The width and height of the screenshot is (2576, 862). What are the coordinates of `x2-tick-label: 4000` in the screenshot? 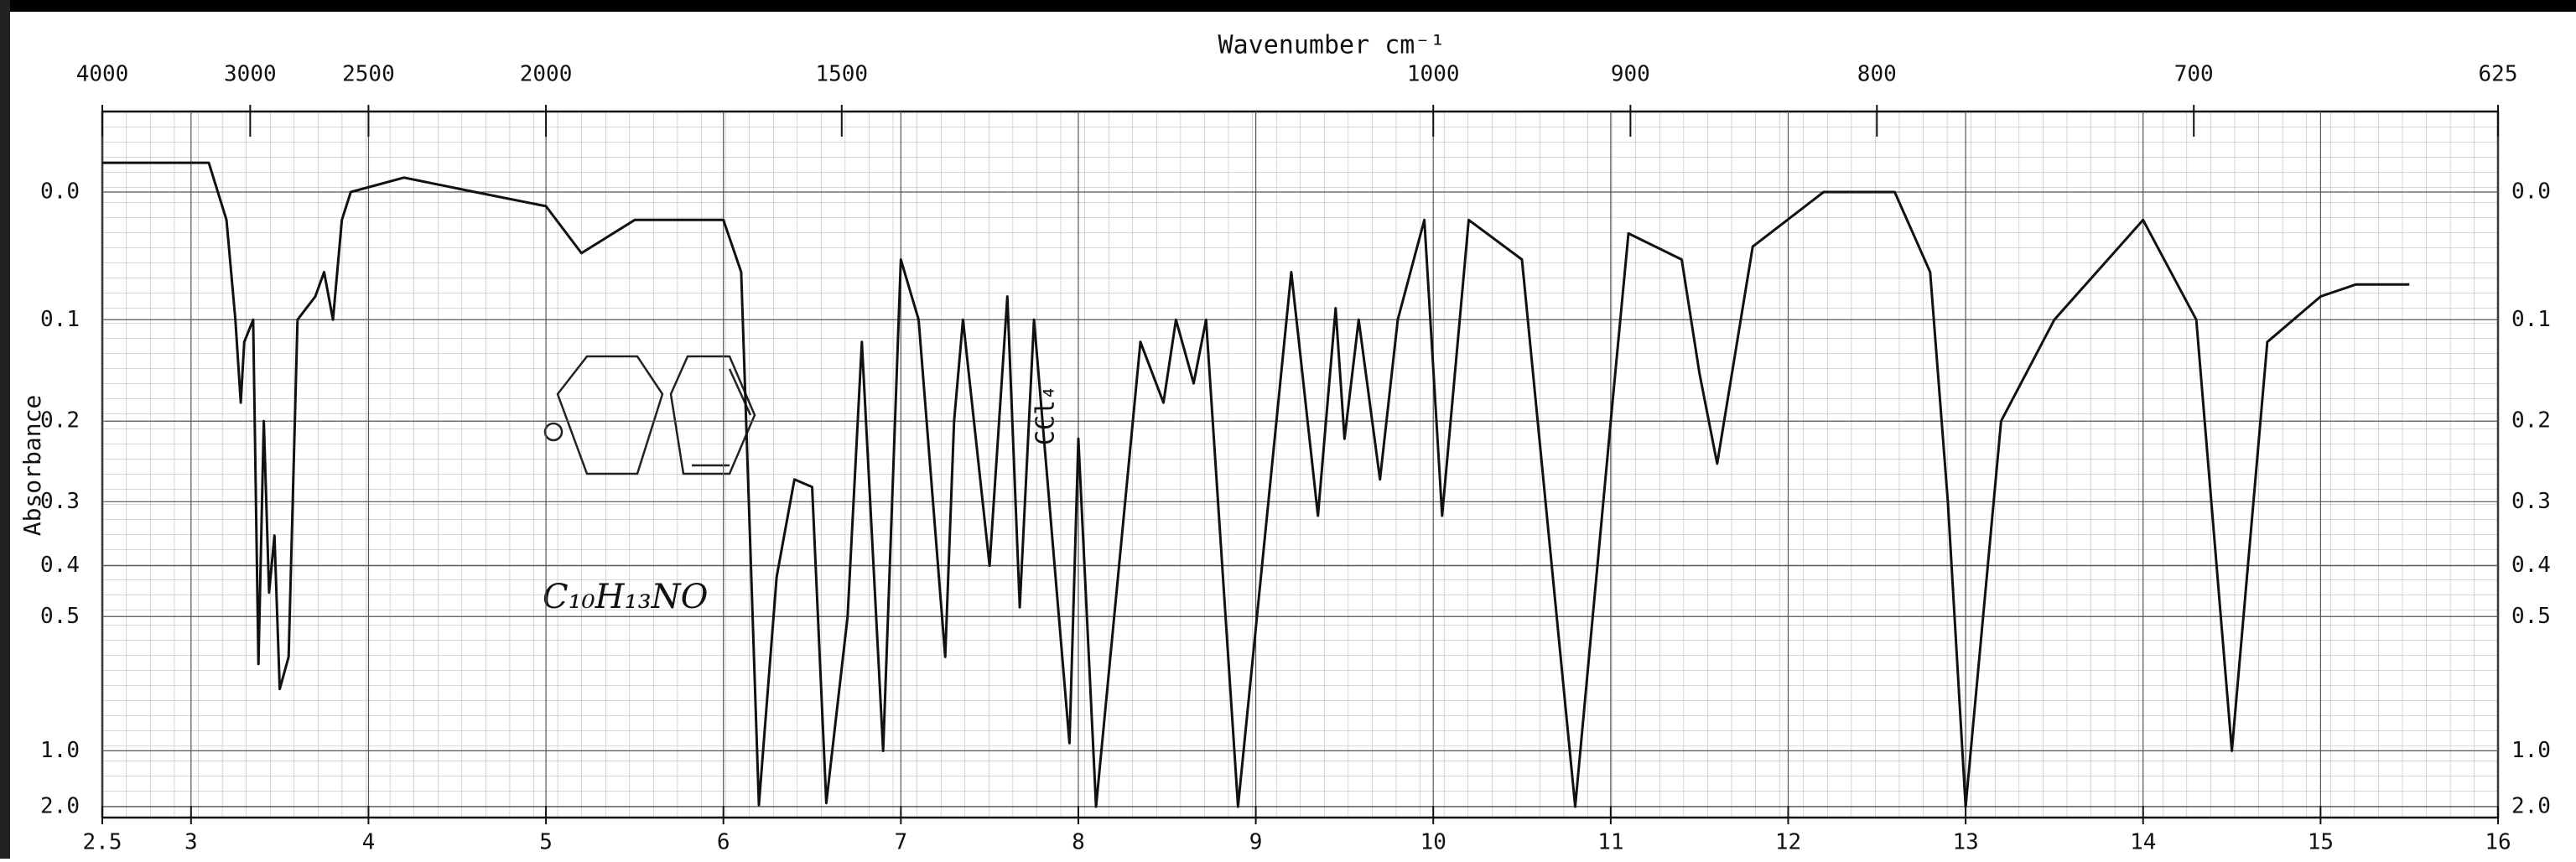 It's located at (102, 74).